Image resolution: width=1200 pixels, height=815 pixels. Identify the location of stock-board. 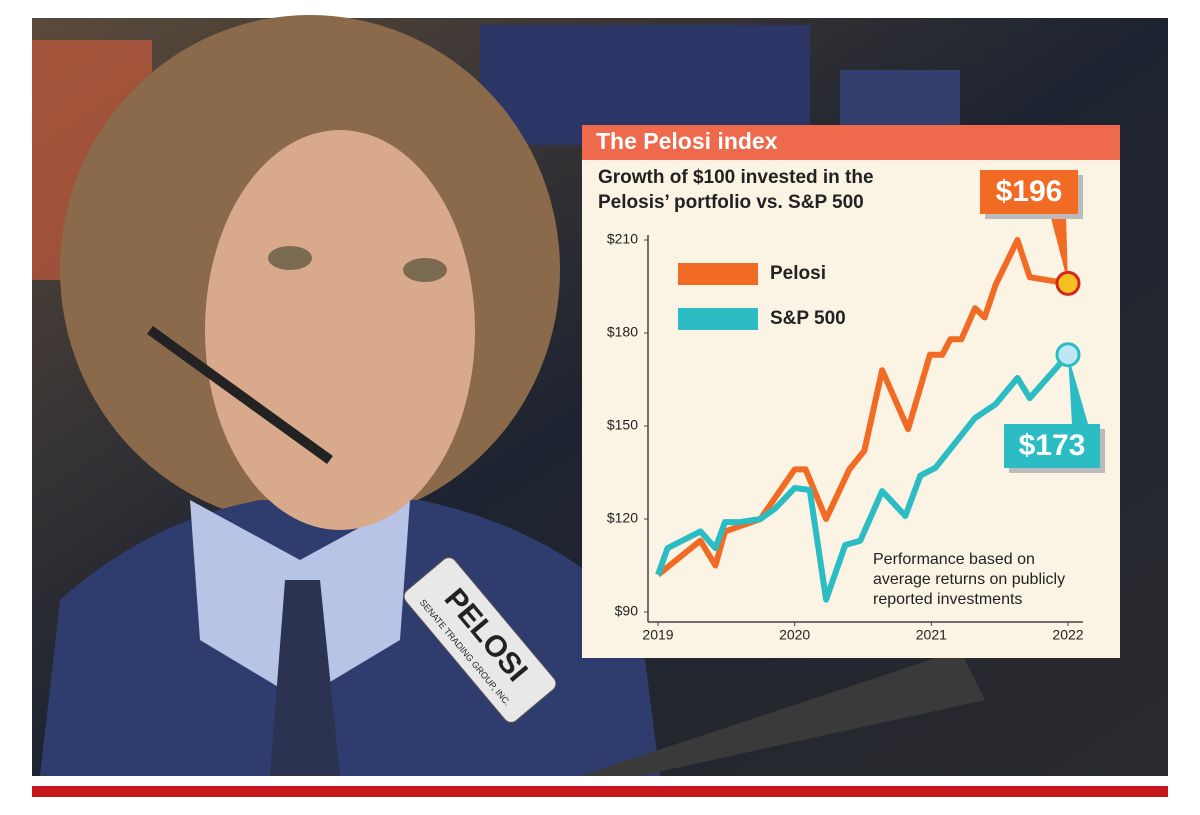
(900, 100).